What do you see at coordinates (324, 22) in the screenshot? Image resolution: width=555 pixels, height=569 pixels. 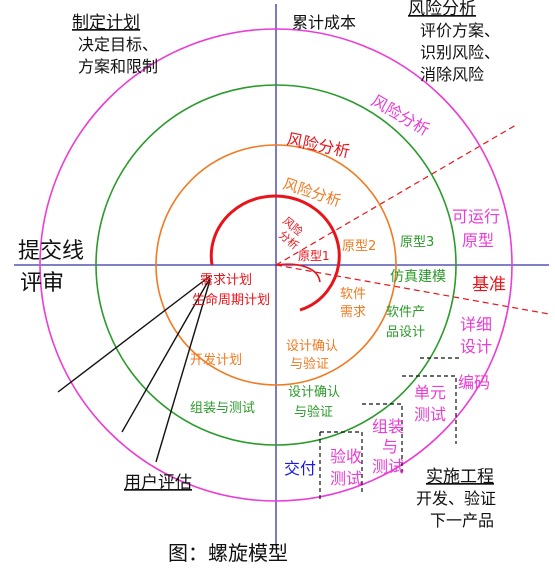 I see `cumulative-cost: 累计成本` at bounding box center [324, 22].